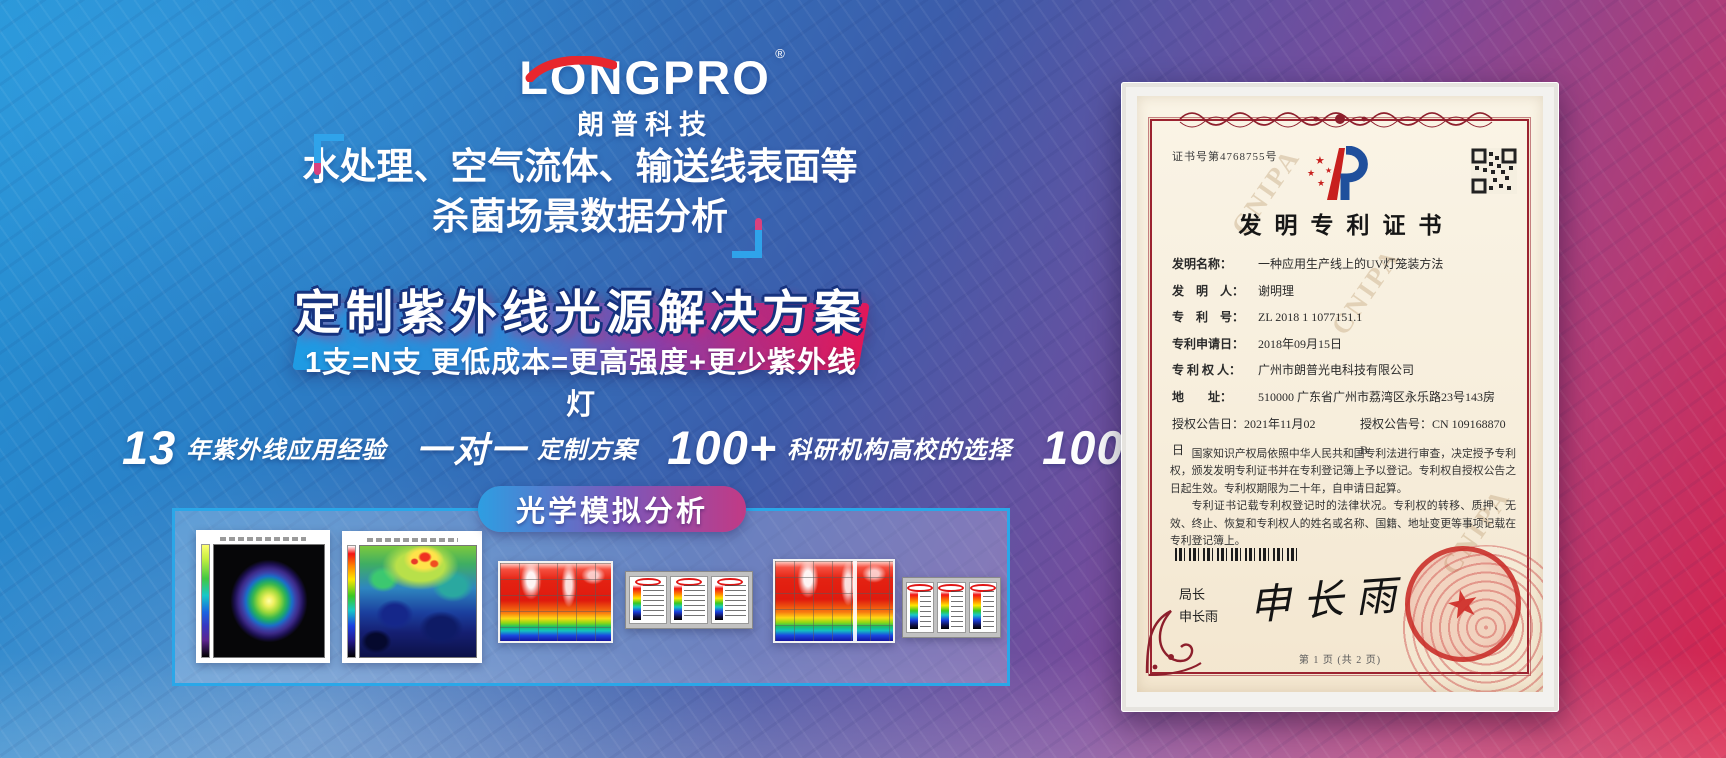 This screenshot has width=1726, height=758. What do you see at coordinates (1343, 291) in the screenshot?
I see `field-inventor: 发 明 人： 谢明理` at bounding box center [1343, 291].